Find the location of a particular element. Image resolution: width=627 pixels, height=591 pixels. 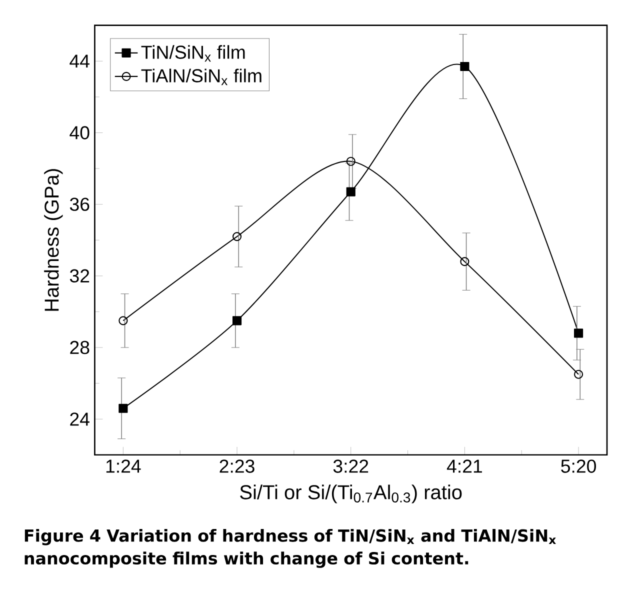

y-tick-label: 24 is located at coordinates (80, 419).